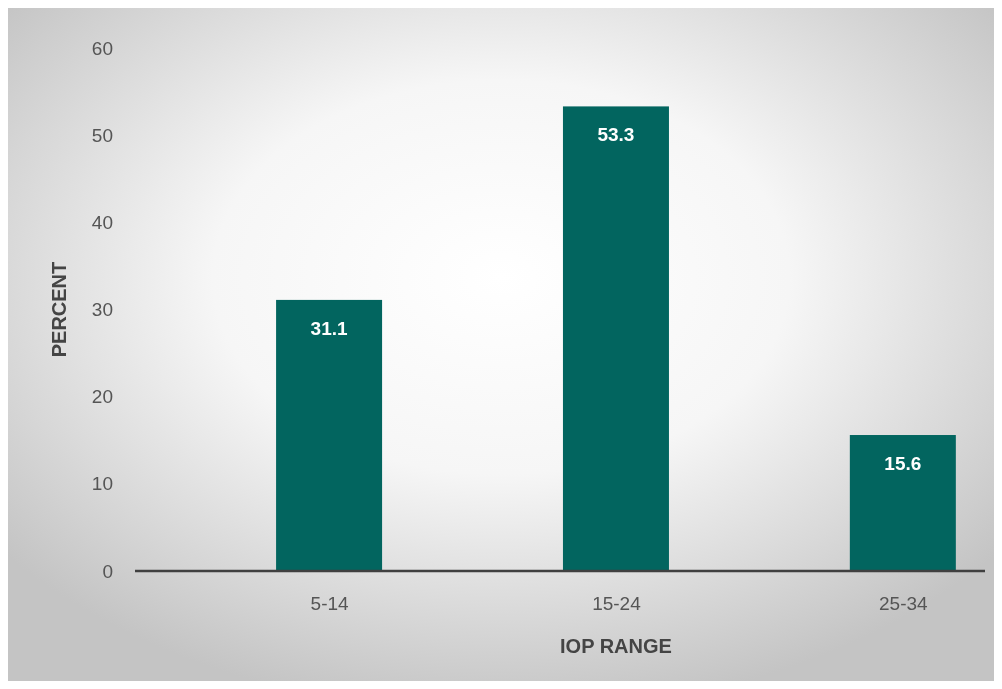 Image resolution: width=1002 pixels, height=689 pixels. Describe the element at coordinates (616, 646) in the screenshot. I see `x-axis-title: IOP RANGE` at that location.